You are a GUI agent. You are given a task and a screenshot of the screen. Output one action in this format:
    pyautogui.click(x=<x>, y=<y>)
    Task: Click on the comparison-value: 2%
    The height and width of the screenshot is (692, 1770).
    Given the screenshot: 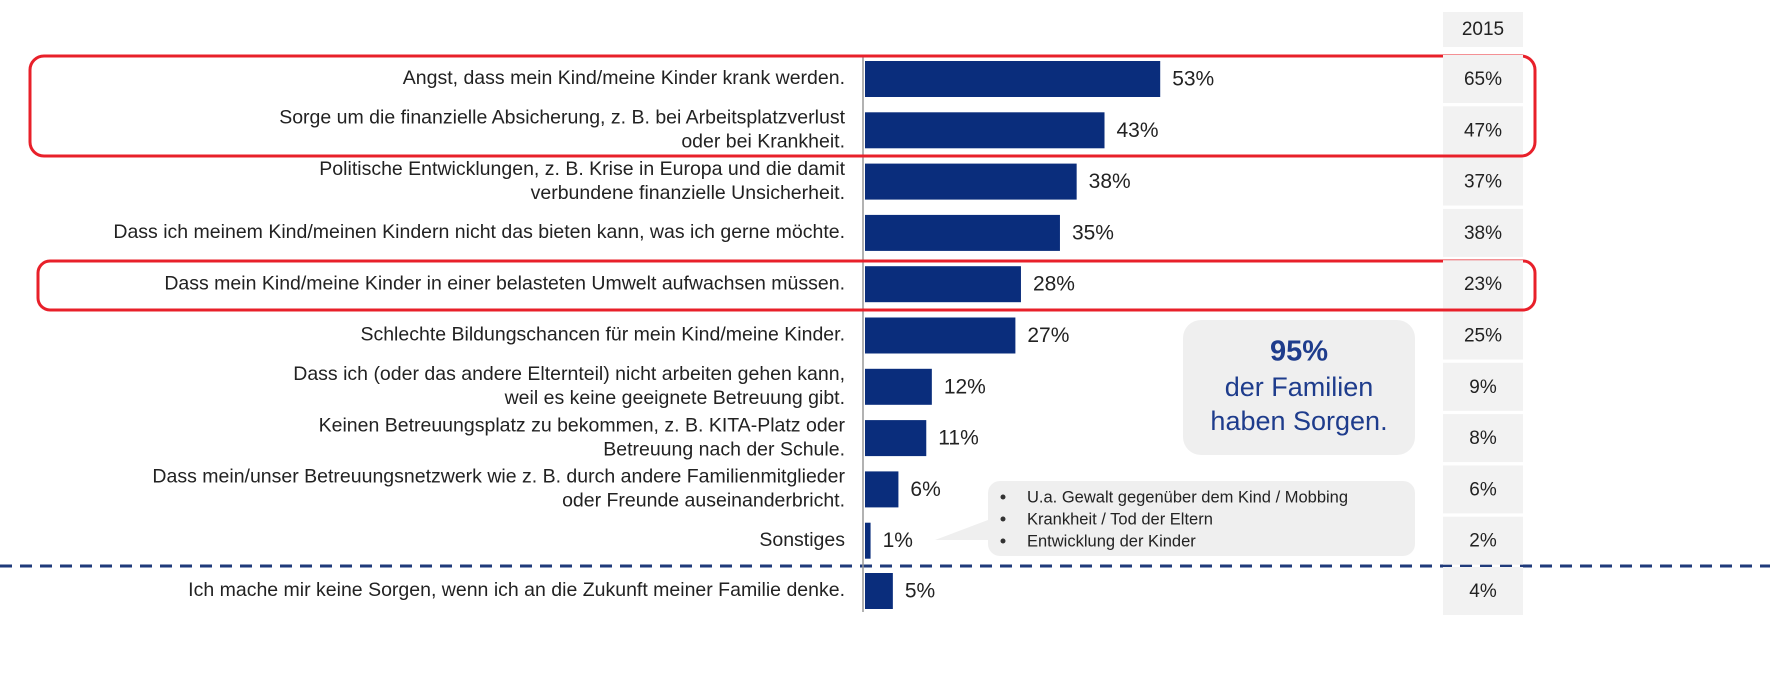 What is the action you would take?
    pyautogui.click(x=1483, y=541)
    